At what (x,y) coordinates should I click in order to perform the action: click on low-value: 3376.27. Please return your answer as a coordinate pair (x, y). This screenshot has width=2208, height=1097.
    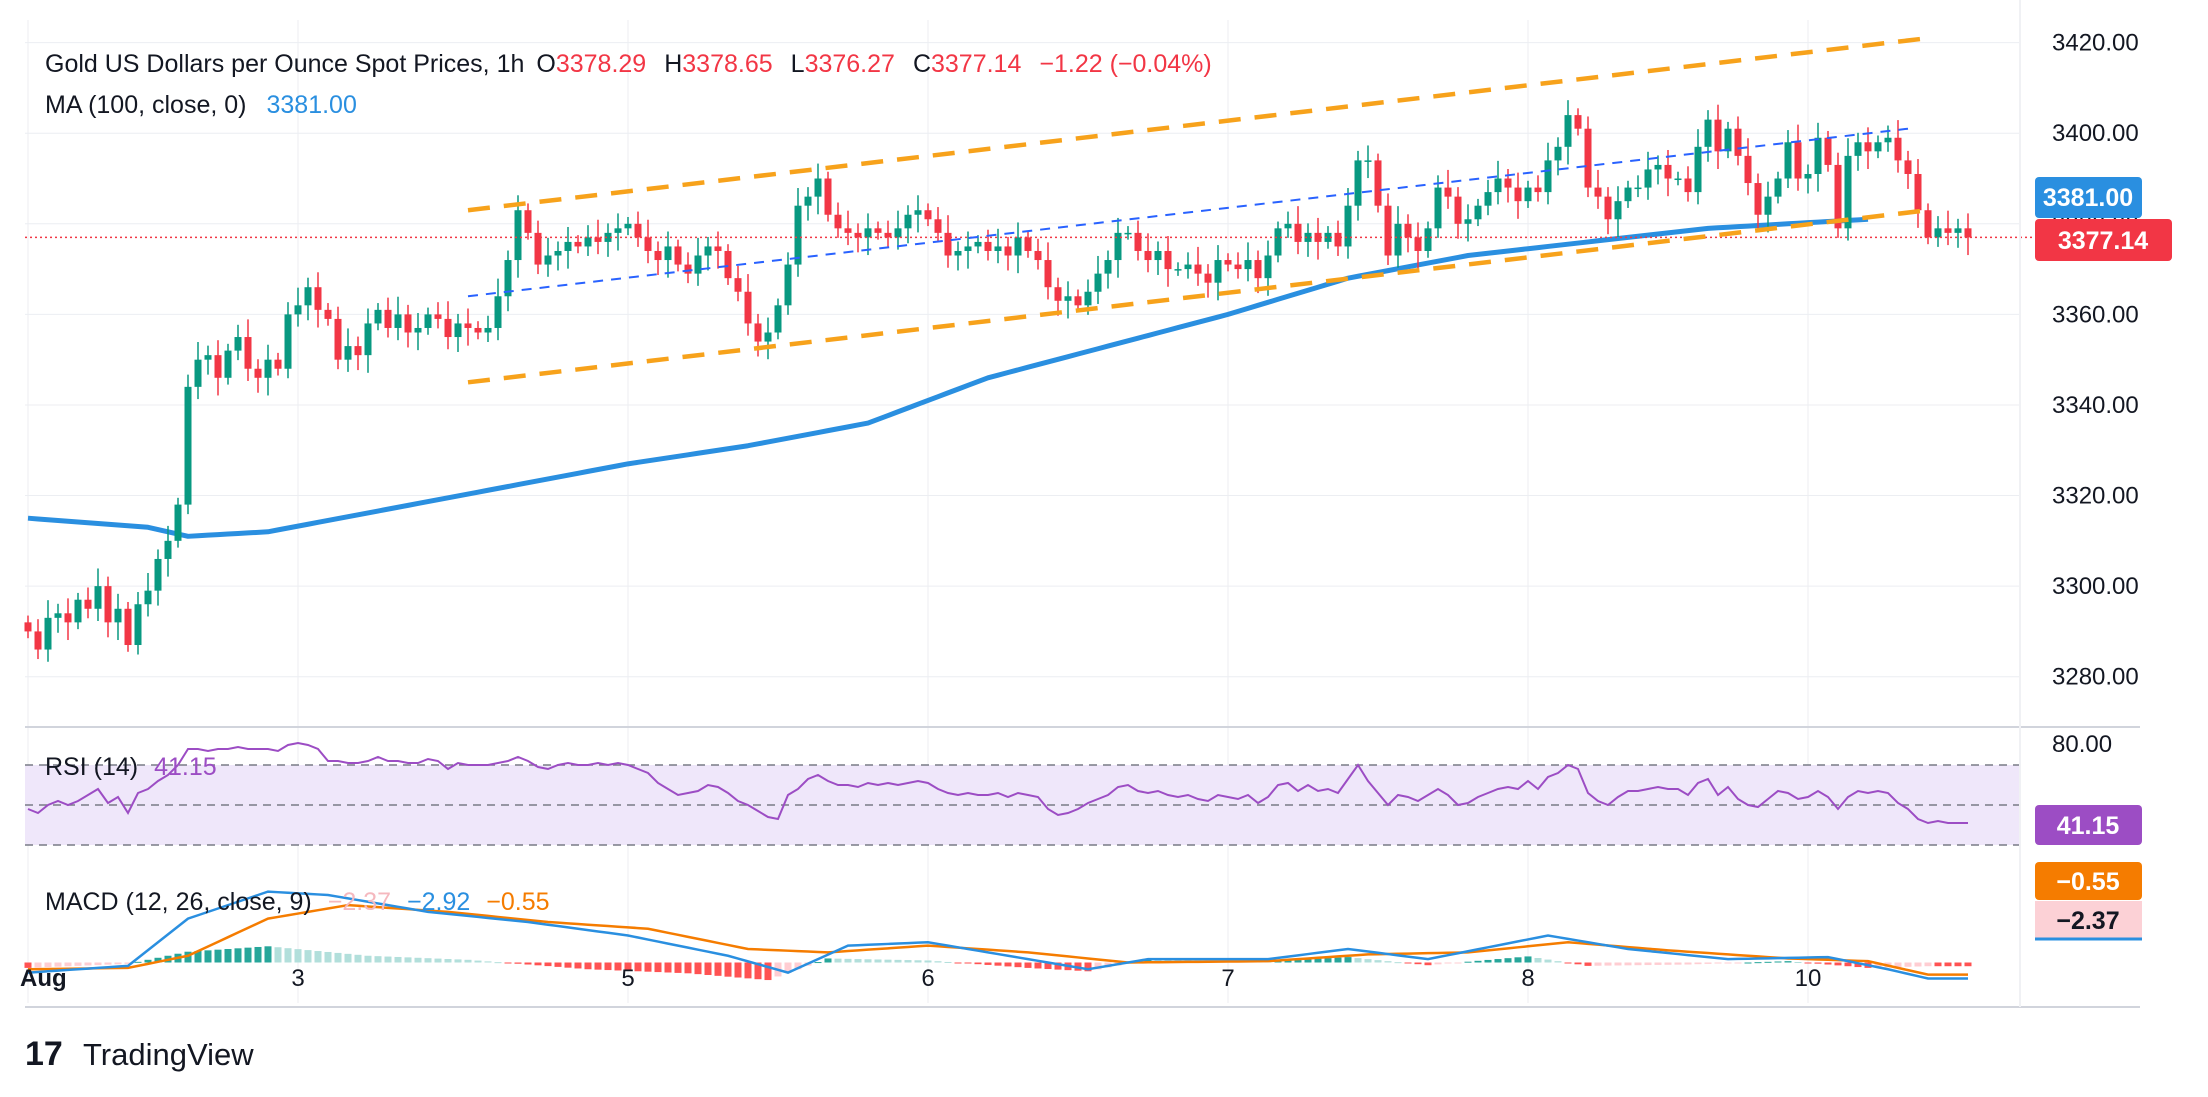
    Looking at the image, I should click on (850, 64).